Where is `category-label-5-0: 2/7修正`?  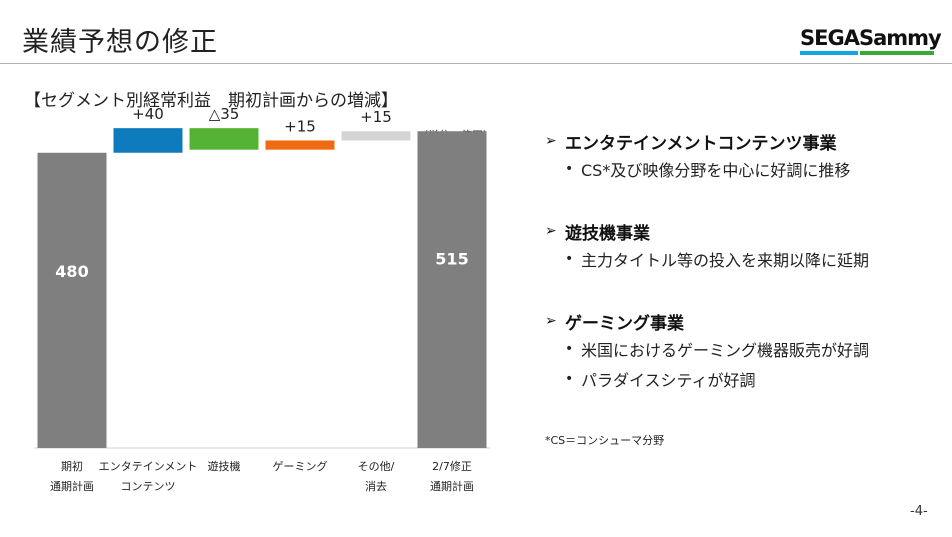 category-label-5-0: 2/7修正 is located at coordinates (452, 466).